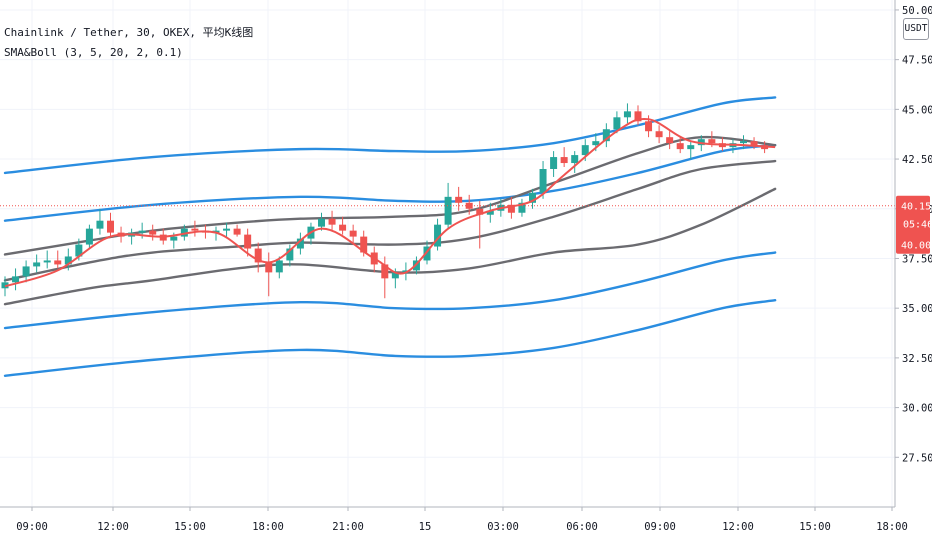 The image size is (932, 550). I want to click on currency-badge: USDT, so click(916, 29).